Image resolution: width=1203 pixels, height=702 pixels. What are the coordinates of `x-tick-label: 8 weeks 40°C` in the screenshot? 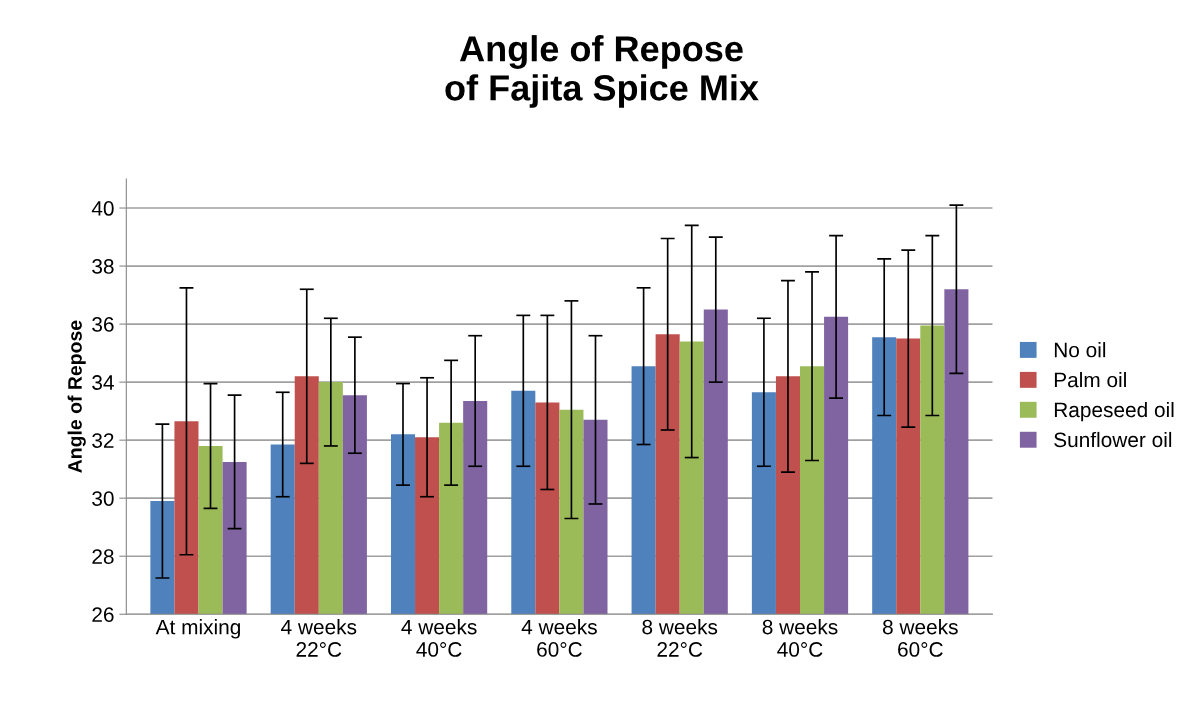 It's located at (800, 638).